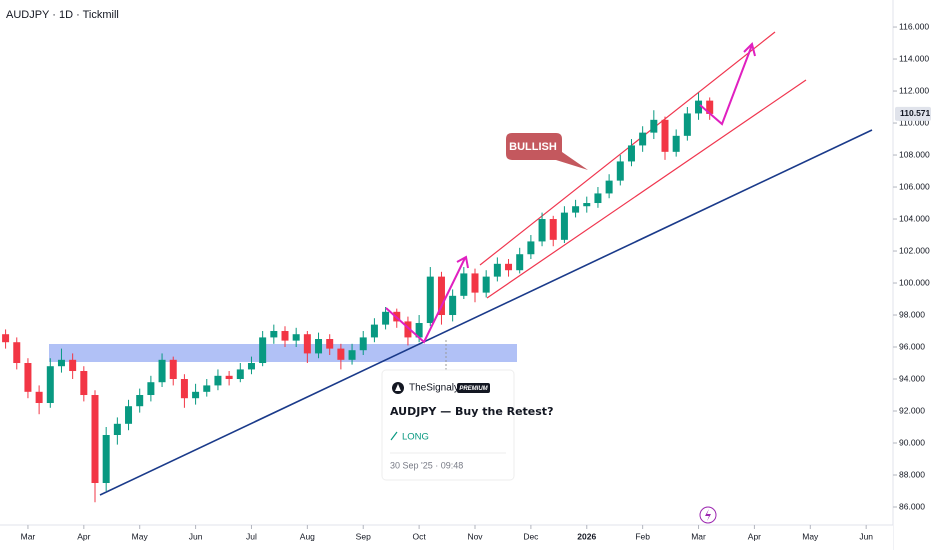 The width and height of the screenshot is (932, 550). What do you see at coordinates (446, 537) in the screenshot?
I see `time-axis` at bounding box center [446, 537].